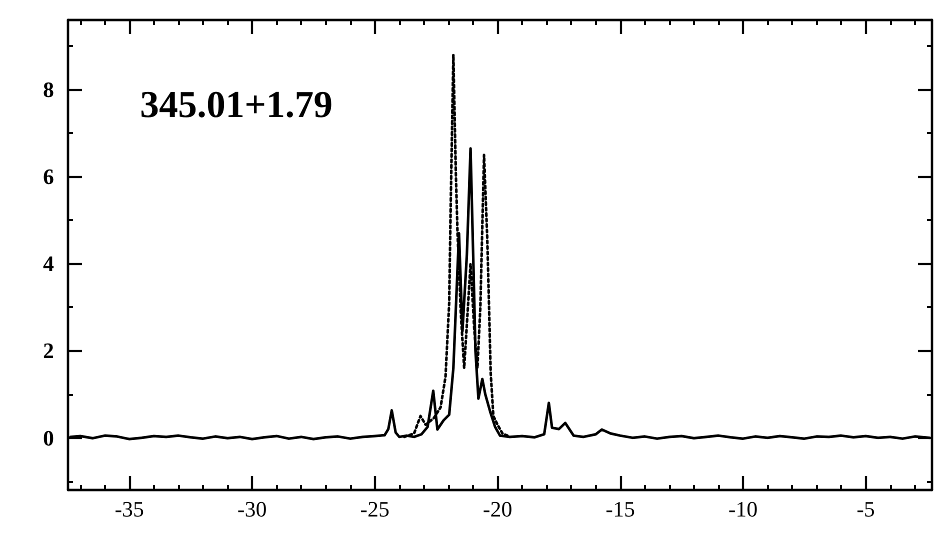 Image resolution: width=952 pixels, height=556 pixels. I want to click on x-tick-label: -5, so click(865, 509).